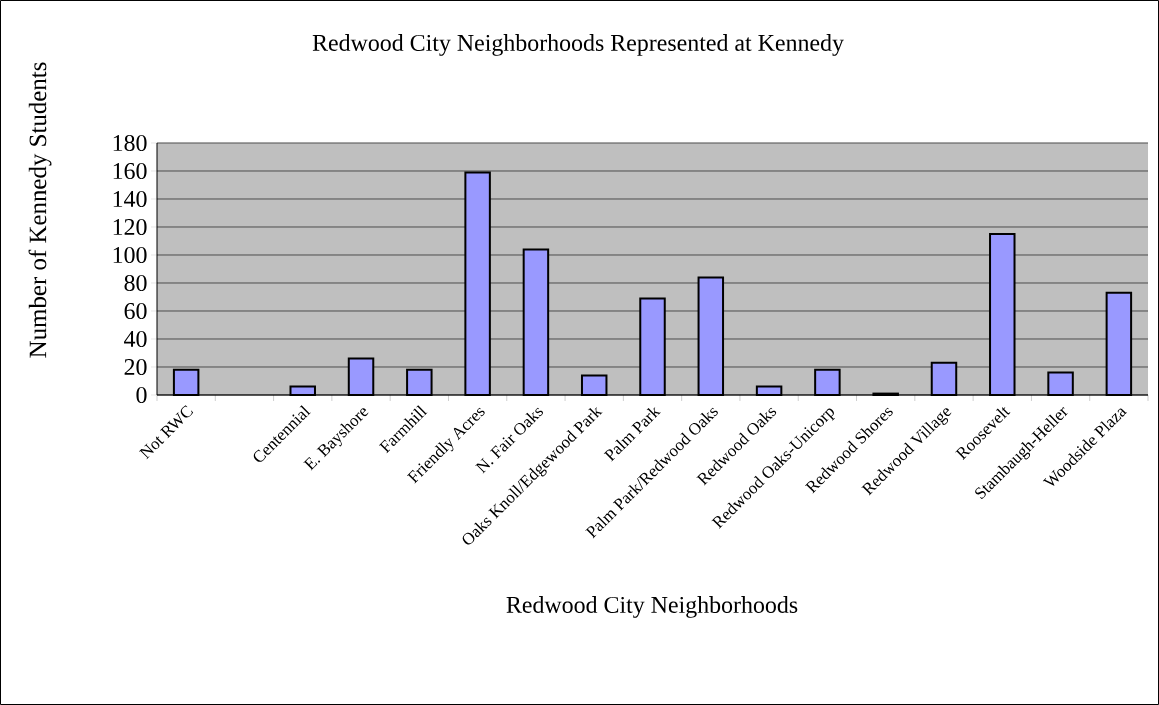 The image size is (1159, 705). Describe the element at coordinates (130, 199) in the screenshot. I see `y-tick-label: 140` at that location.